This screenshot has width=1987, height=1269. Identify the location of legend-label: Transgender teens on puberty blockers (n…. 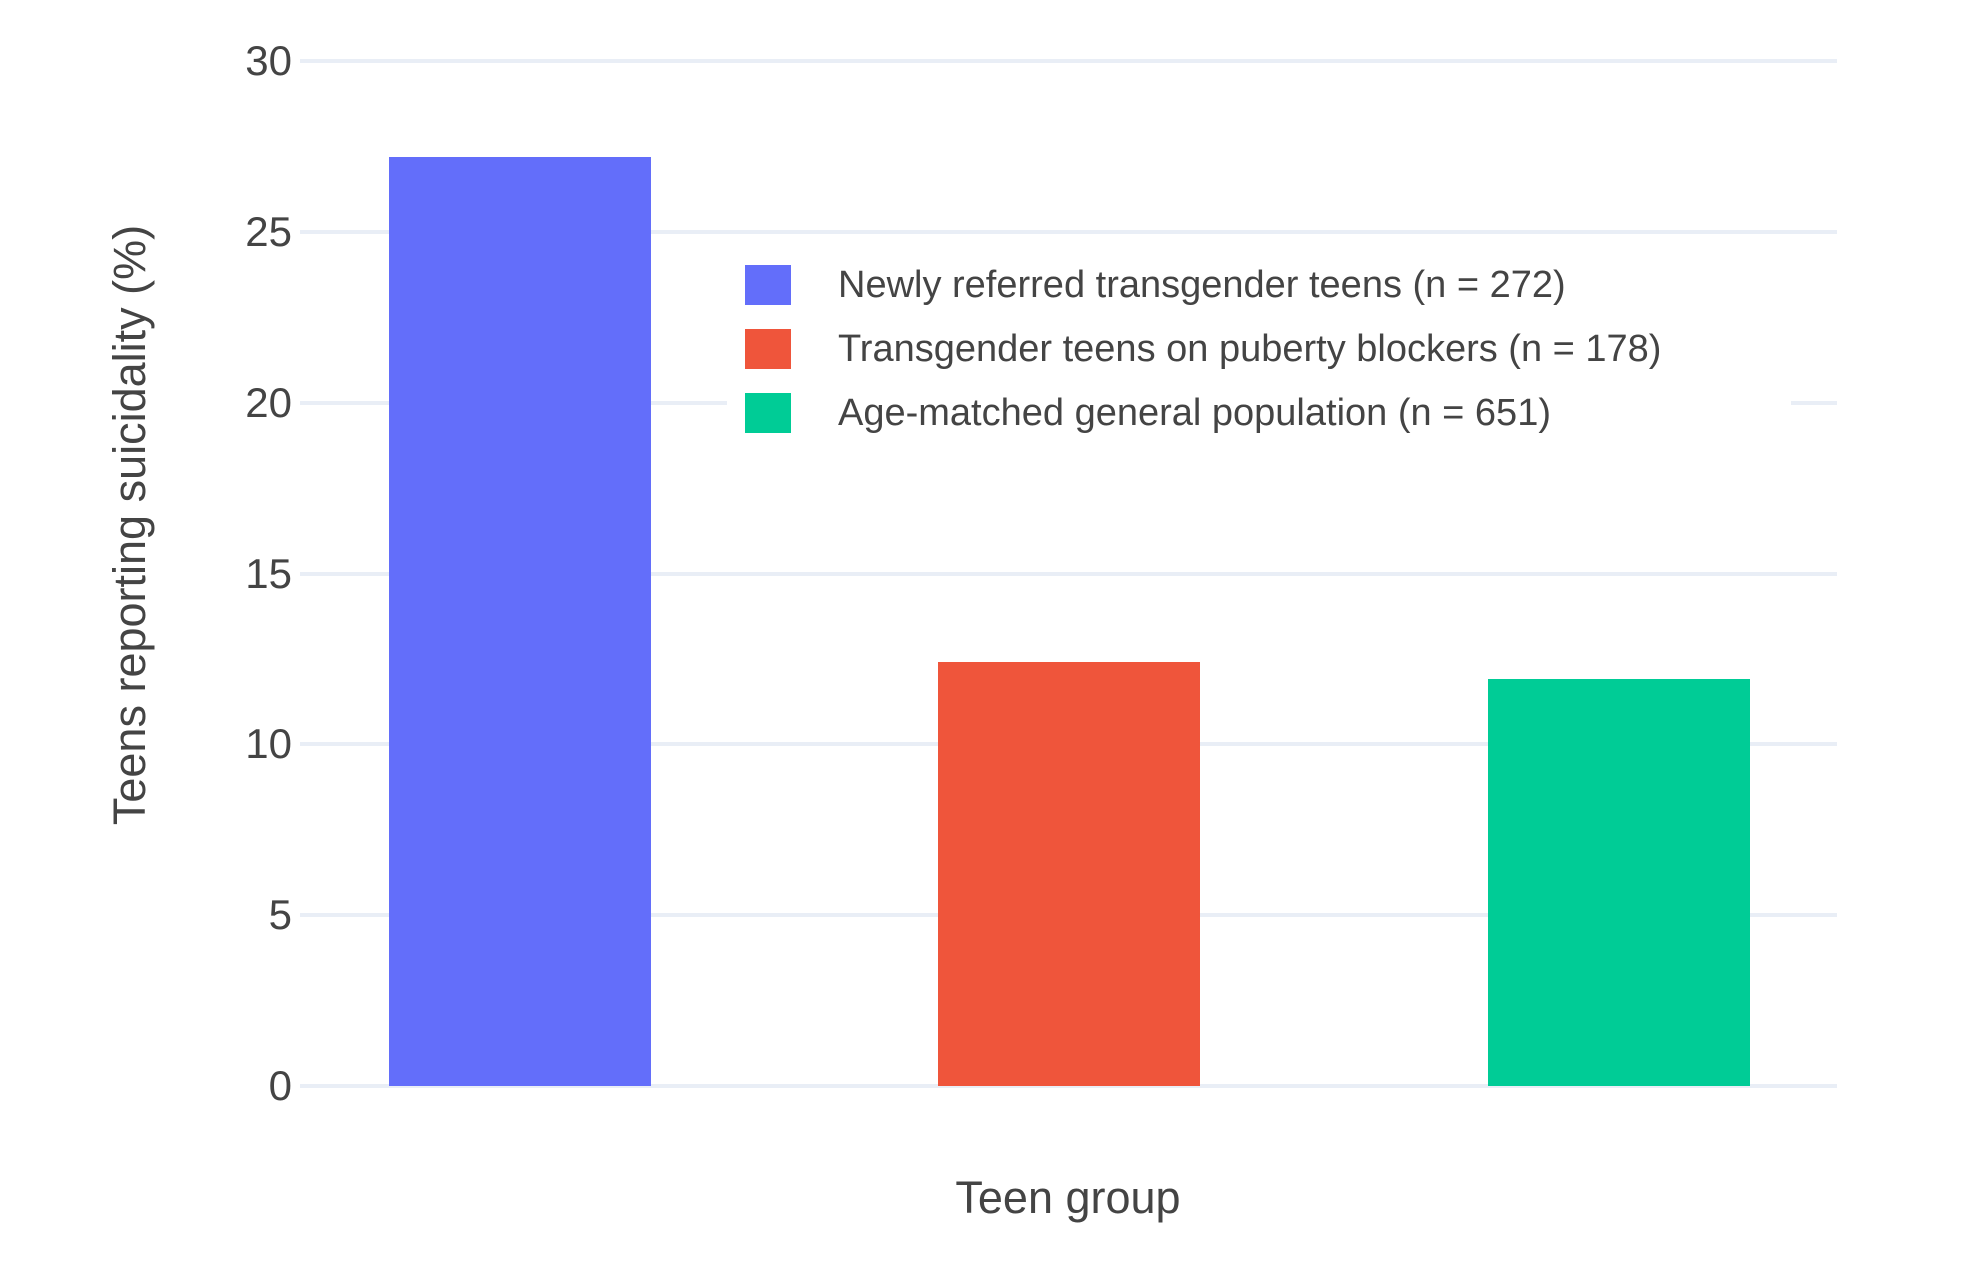
(1250, 348).